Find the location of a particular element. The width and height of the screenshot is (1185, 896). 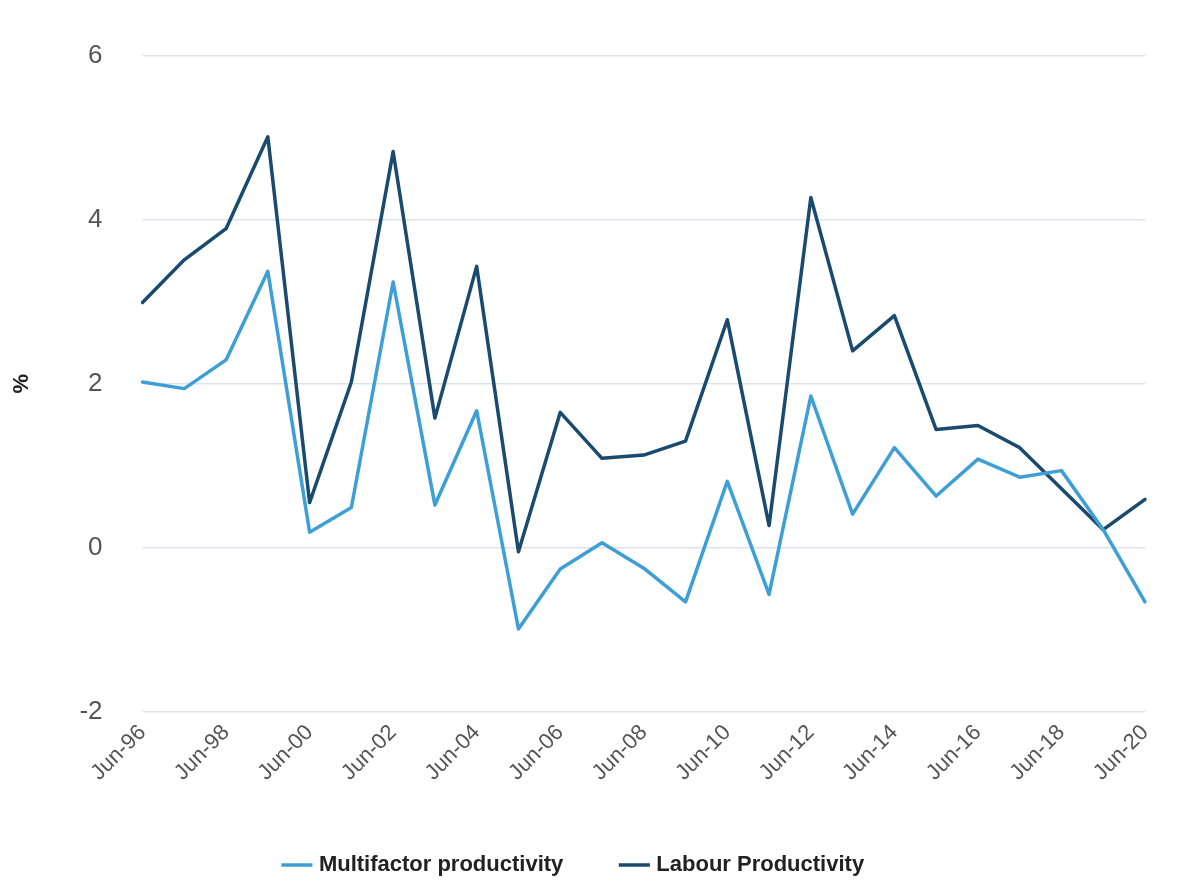

y-tick-label: 0 is located at coordinates (95, 545).